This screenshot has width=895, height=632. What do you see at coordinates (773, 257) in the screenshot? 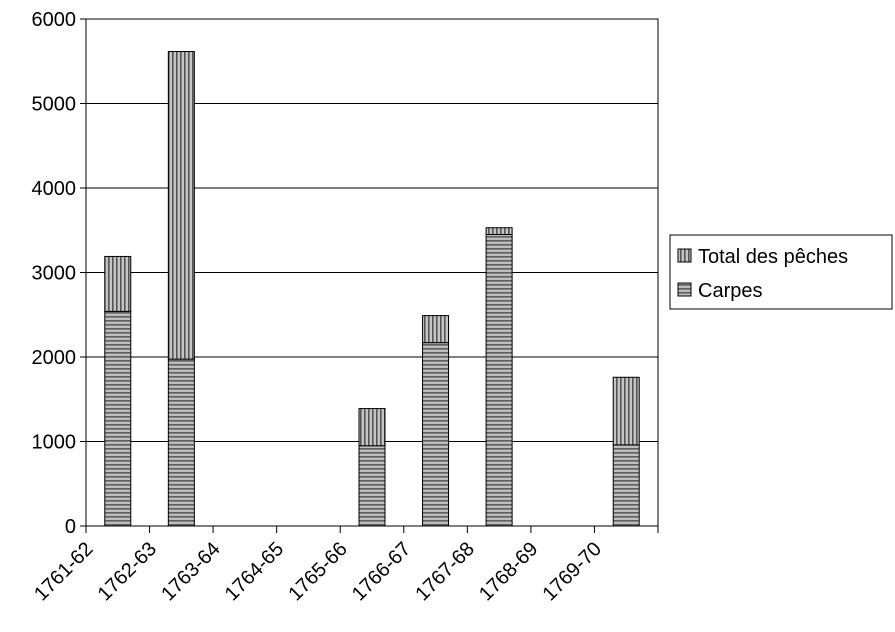
I see `legend-label-total-des-peches: Total des pêches` at bounding box center [773, 257].